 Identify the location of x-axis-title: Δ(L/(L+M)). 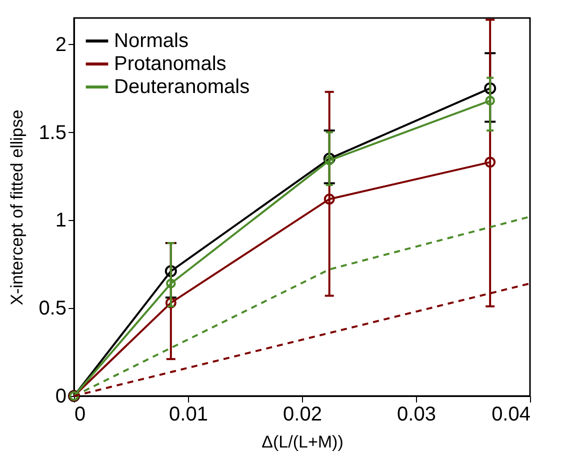
(303, 442).